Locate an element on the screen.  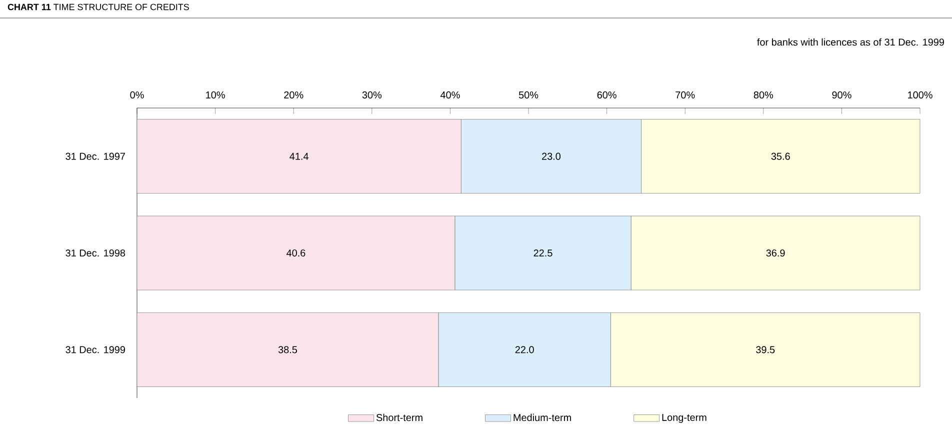
x-tick-label: 50% is located at coordinates (528, 94).